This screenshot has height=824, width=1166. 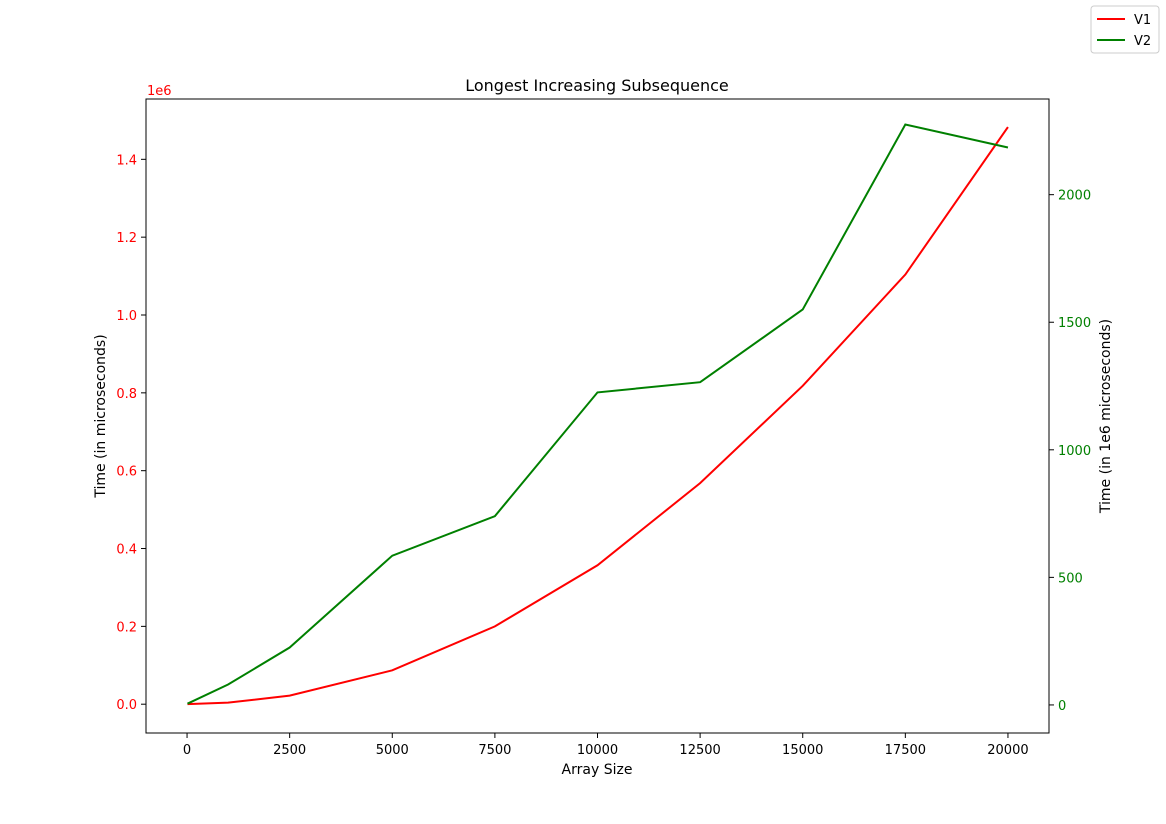 I want to click on x-tick-label: 17500, so click(x=905, y=750).